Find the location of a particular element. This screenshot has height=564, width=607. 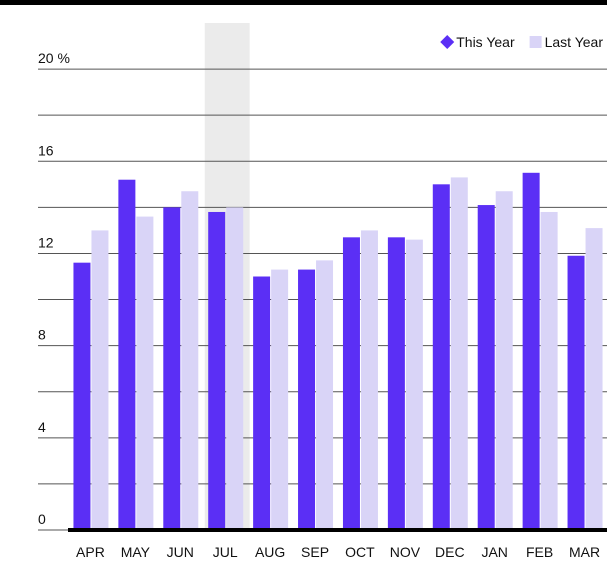

y-tick-label: 4 is located at coordinates (42, 427).